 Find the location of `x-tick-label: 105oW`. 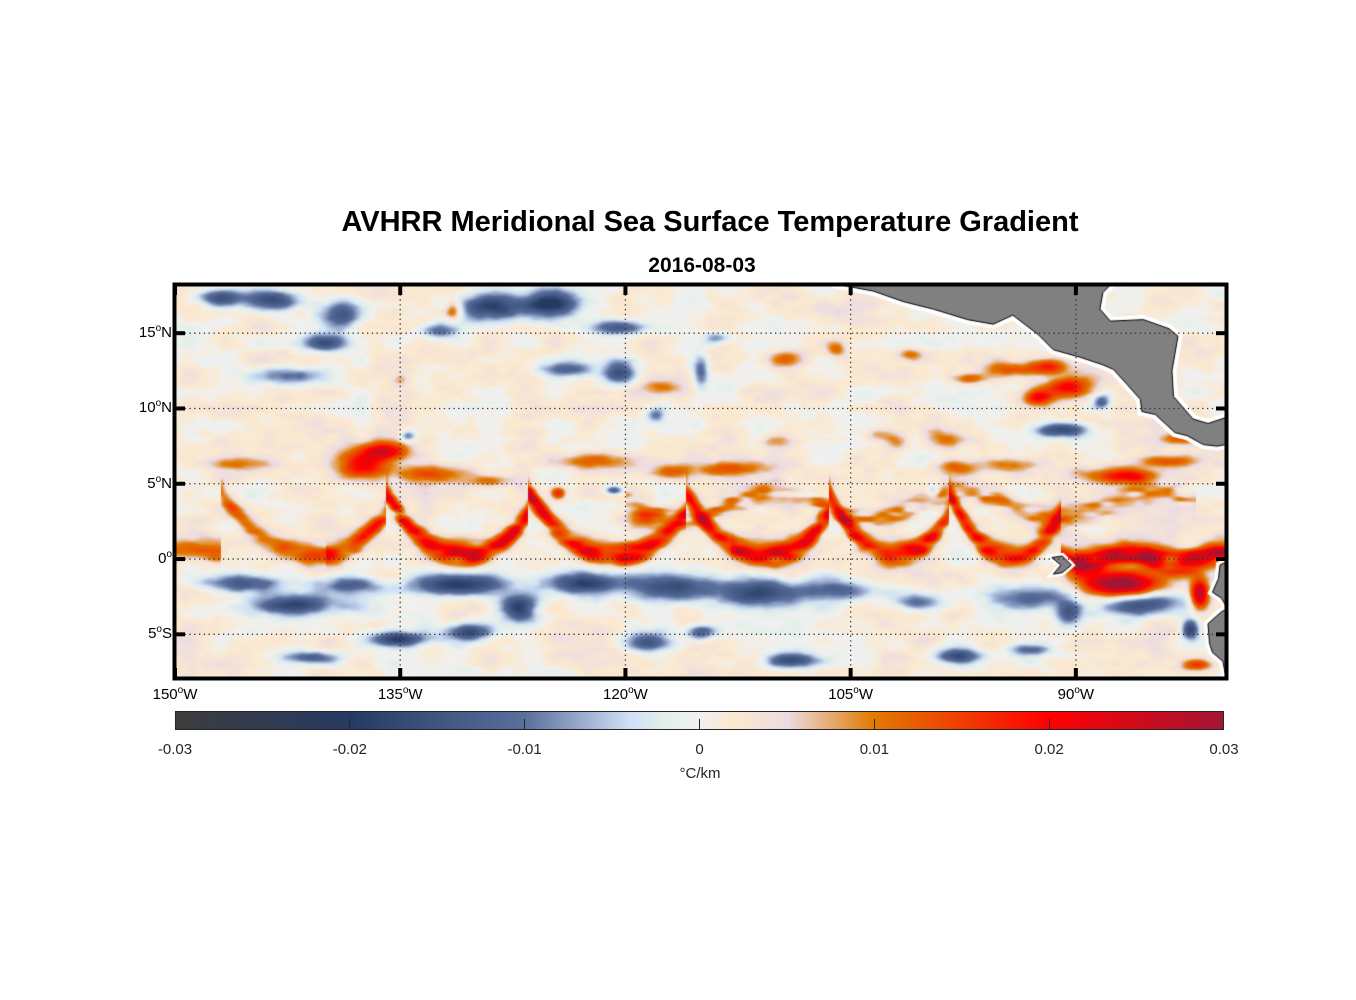

x-tick-label: 105oW is located at coordinates (851, 694).